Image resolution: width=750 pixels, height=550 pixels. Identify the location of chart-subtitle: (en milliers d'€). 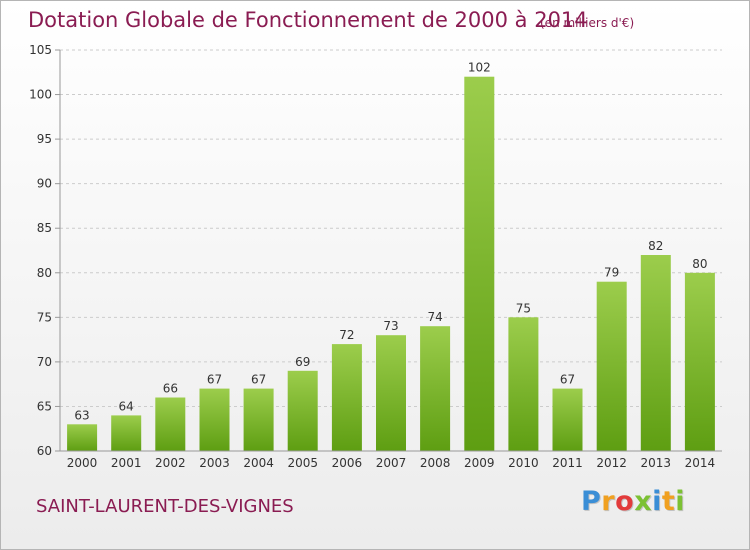
(587, 23).